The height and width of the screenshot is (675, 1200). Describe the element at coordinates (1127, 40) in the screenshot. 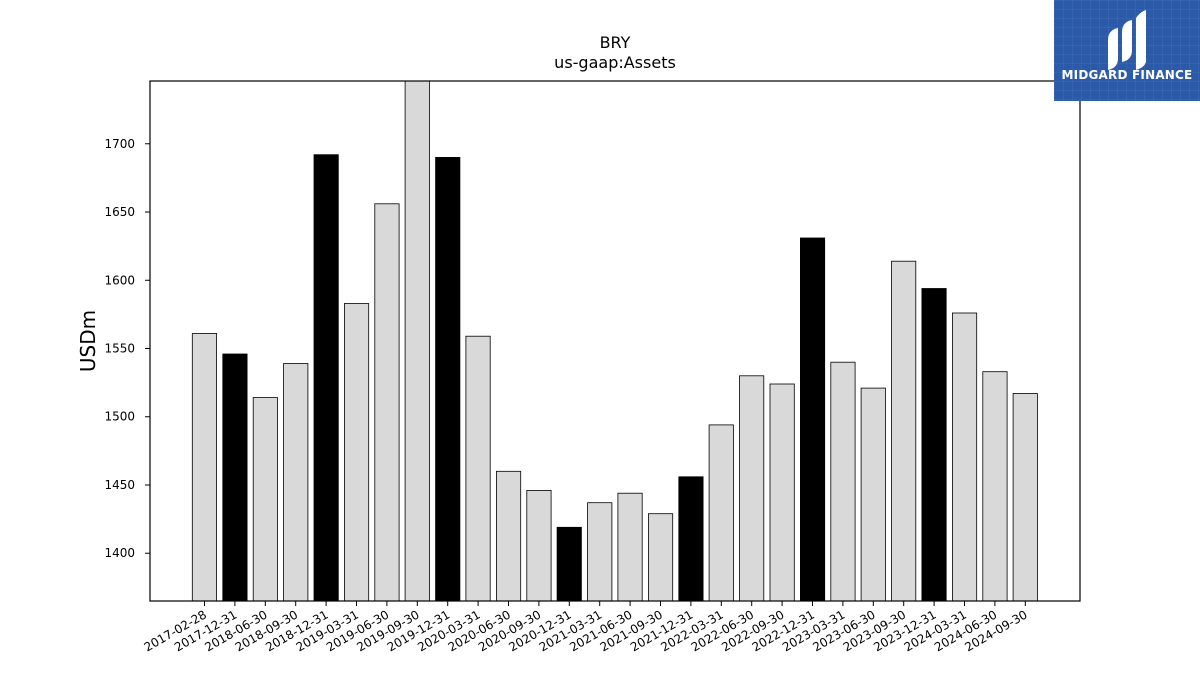

I see `midgard-logo-icon` at that location.